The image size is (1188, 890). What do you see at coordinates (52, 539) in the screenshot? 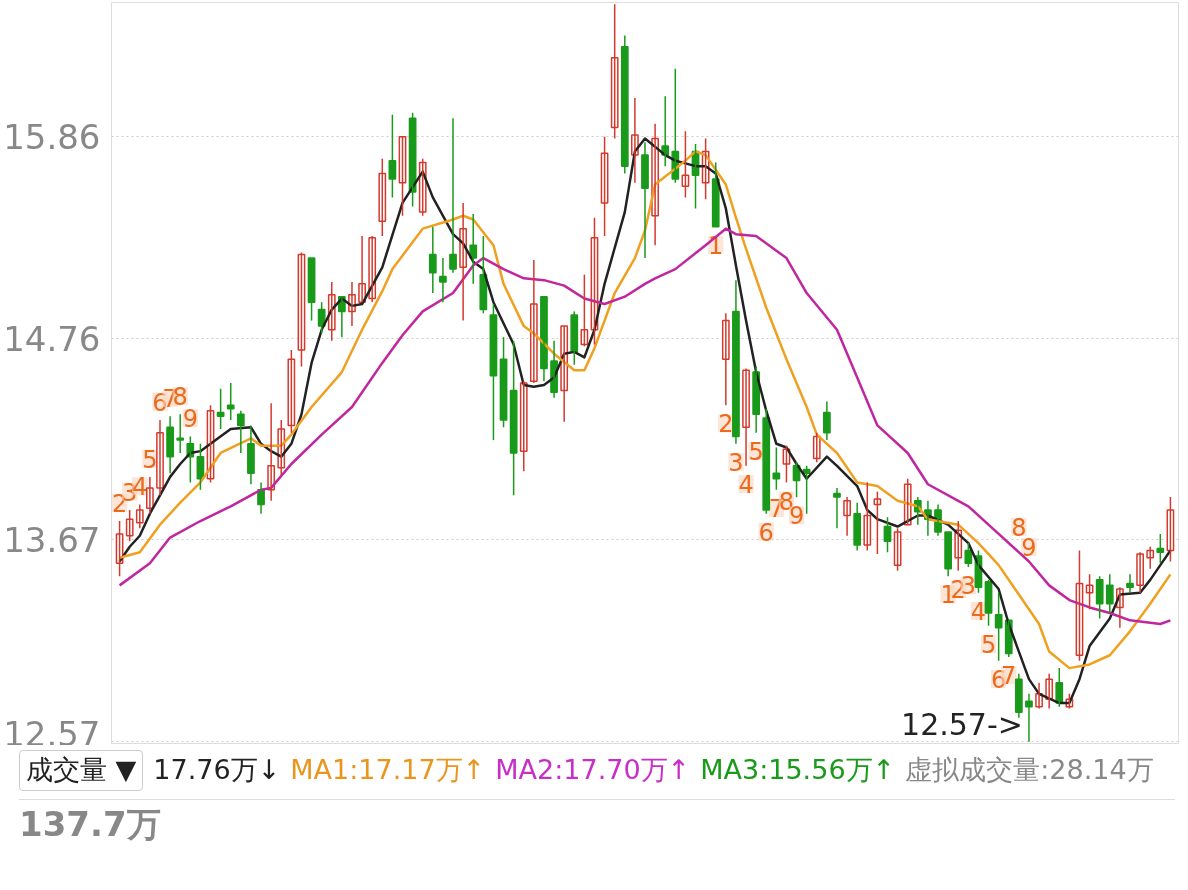
I see `y-tick-label: 13.67` at bounding box center [52, 539].